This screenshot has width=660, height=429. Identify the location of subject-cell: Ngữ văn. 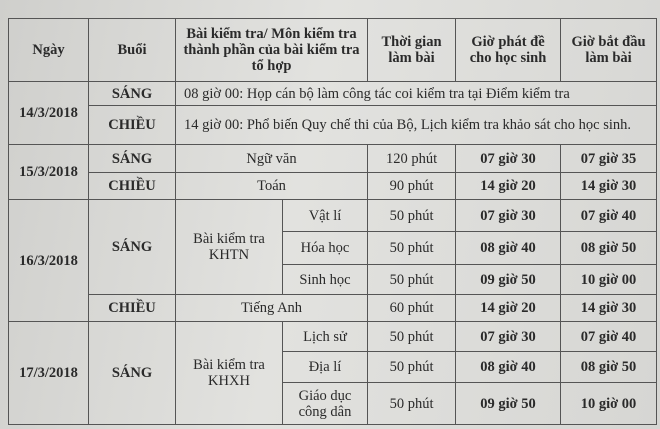
(271, 158).